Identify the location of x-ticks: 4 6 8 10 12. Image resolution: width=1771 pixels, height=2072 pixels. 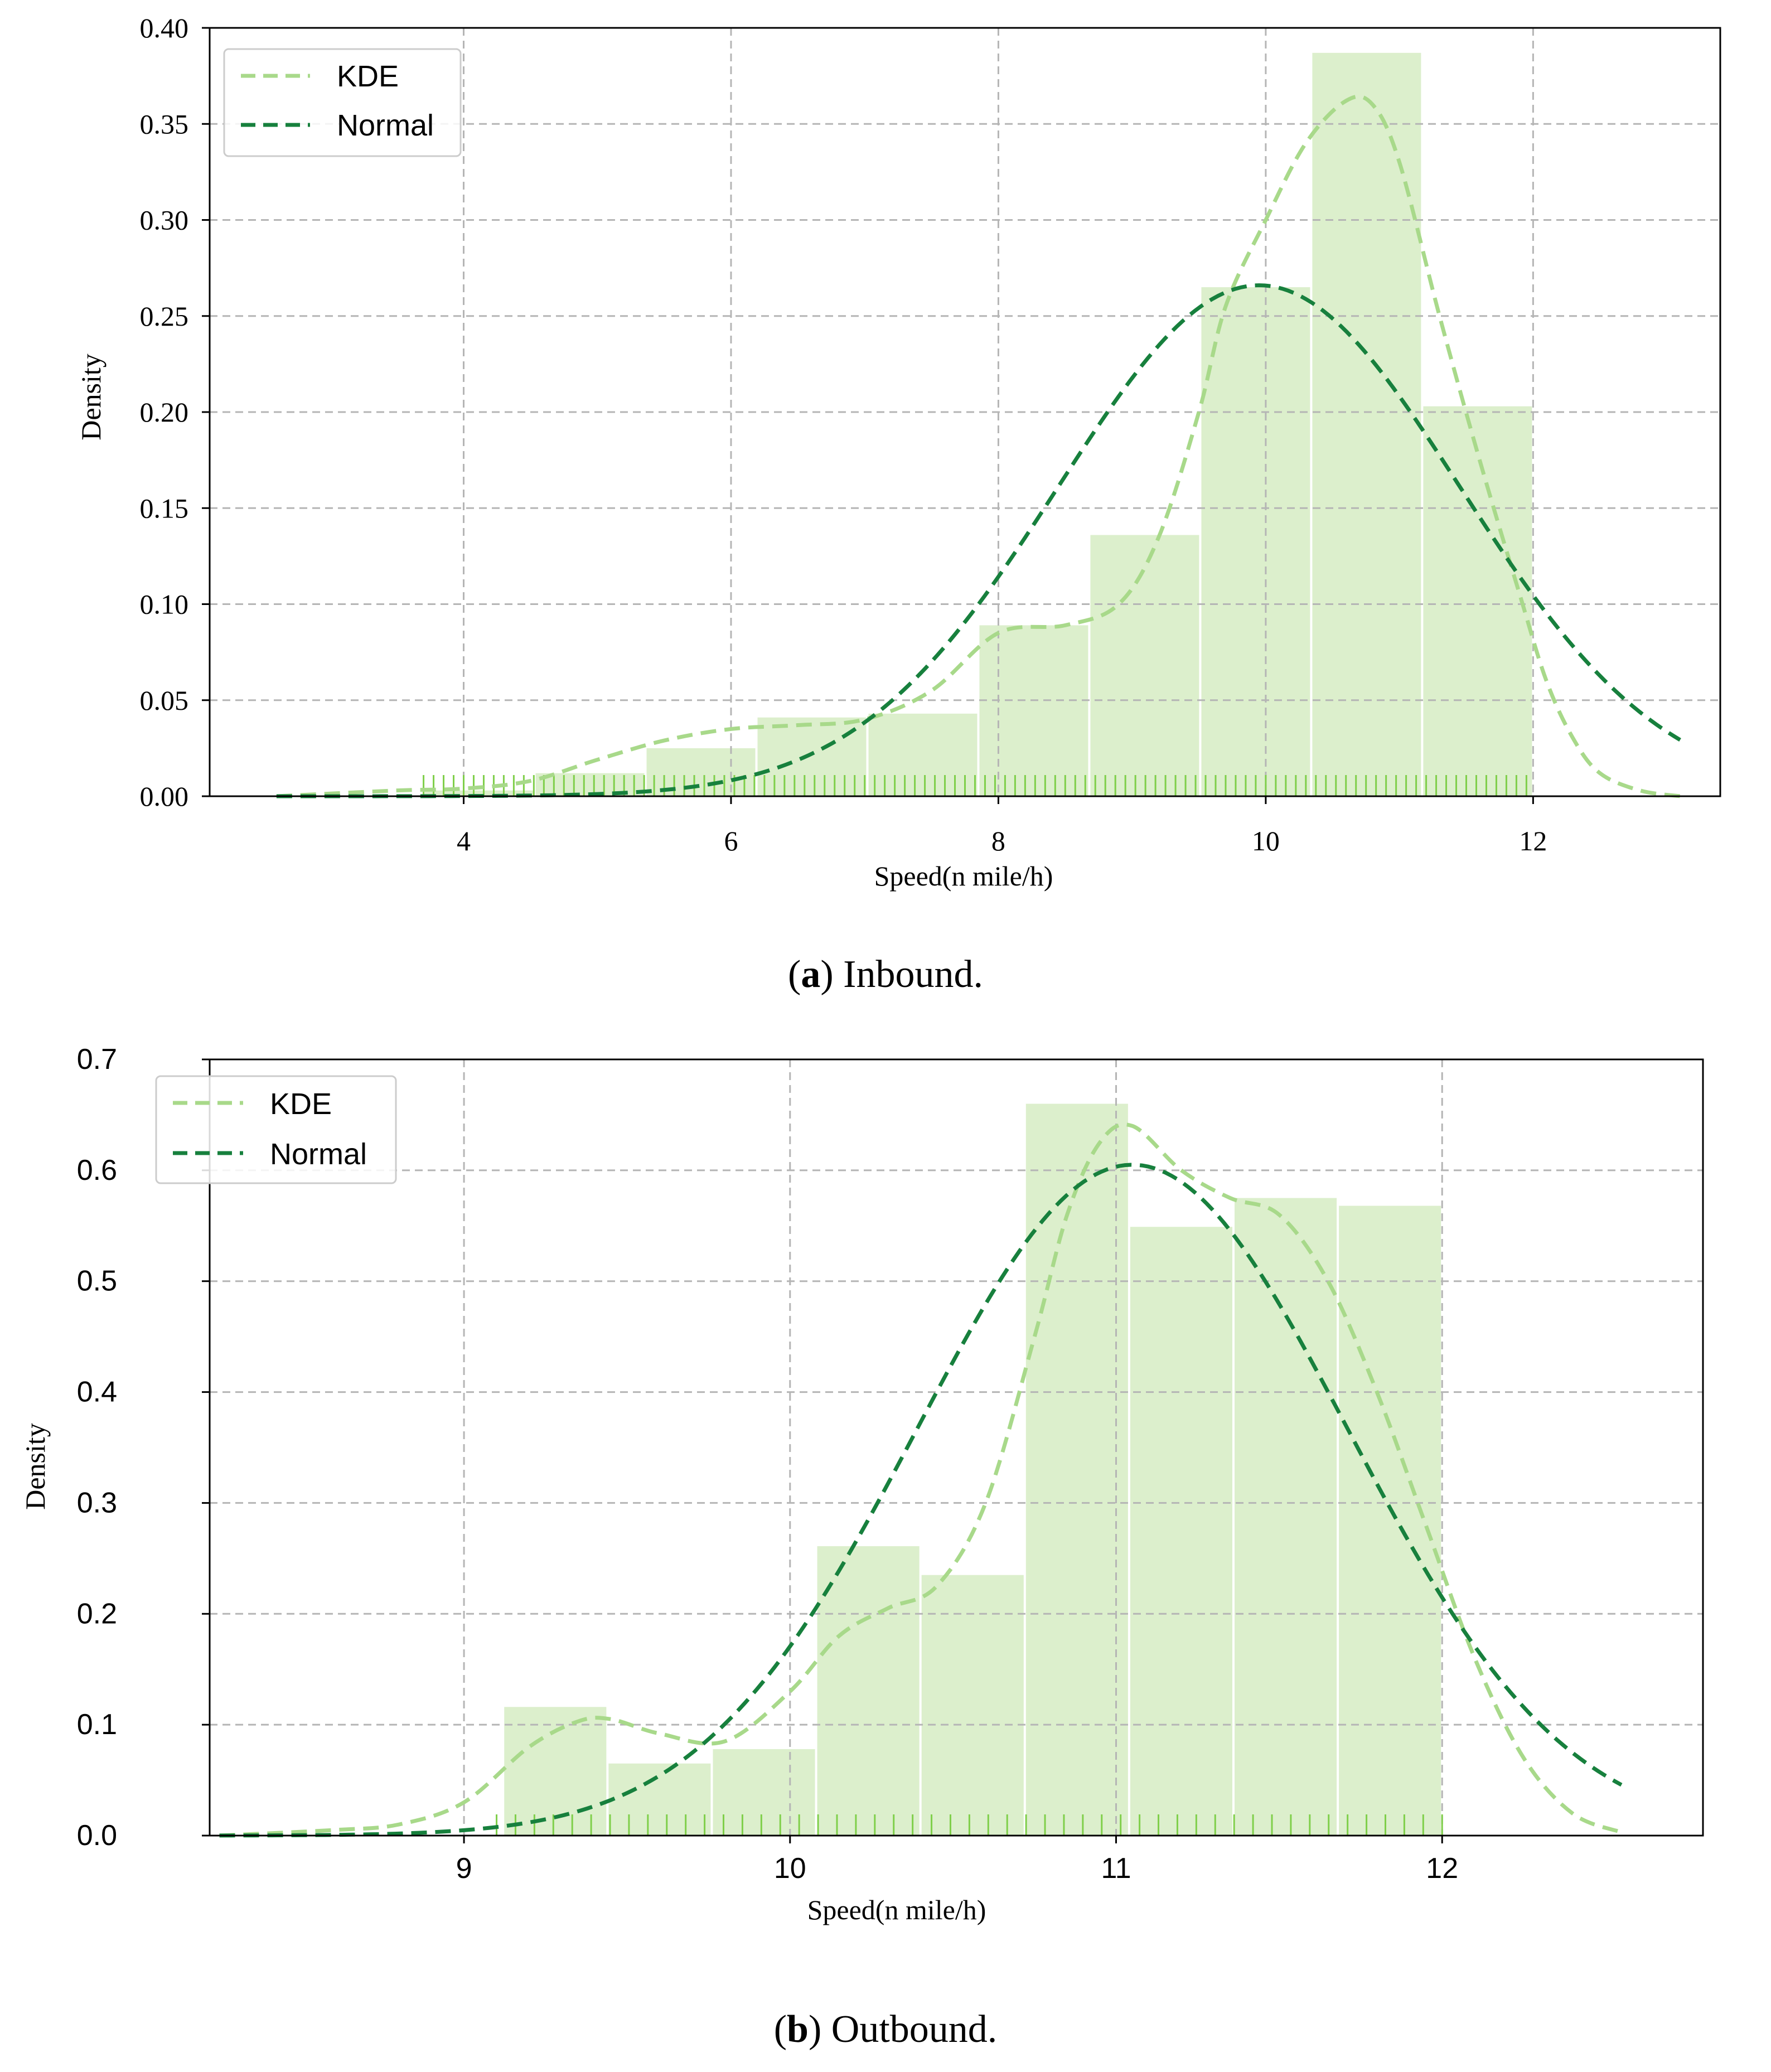
(1002, 826).